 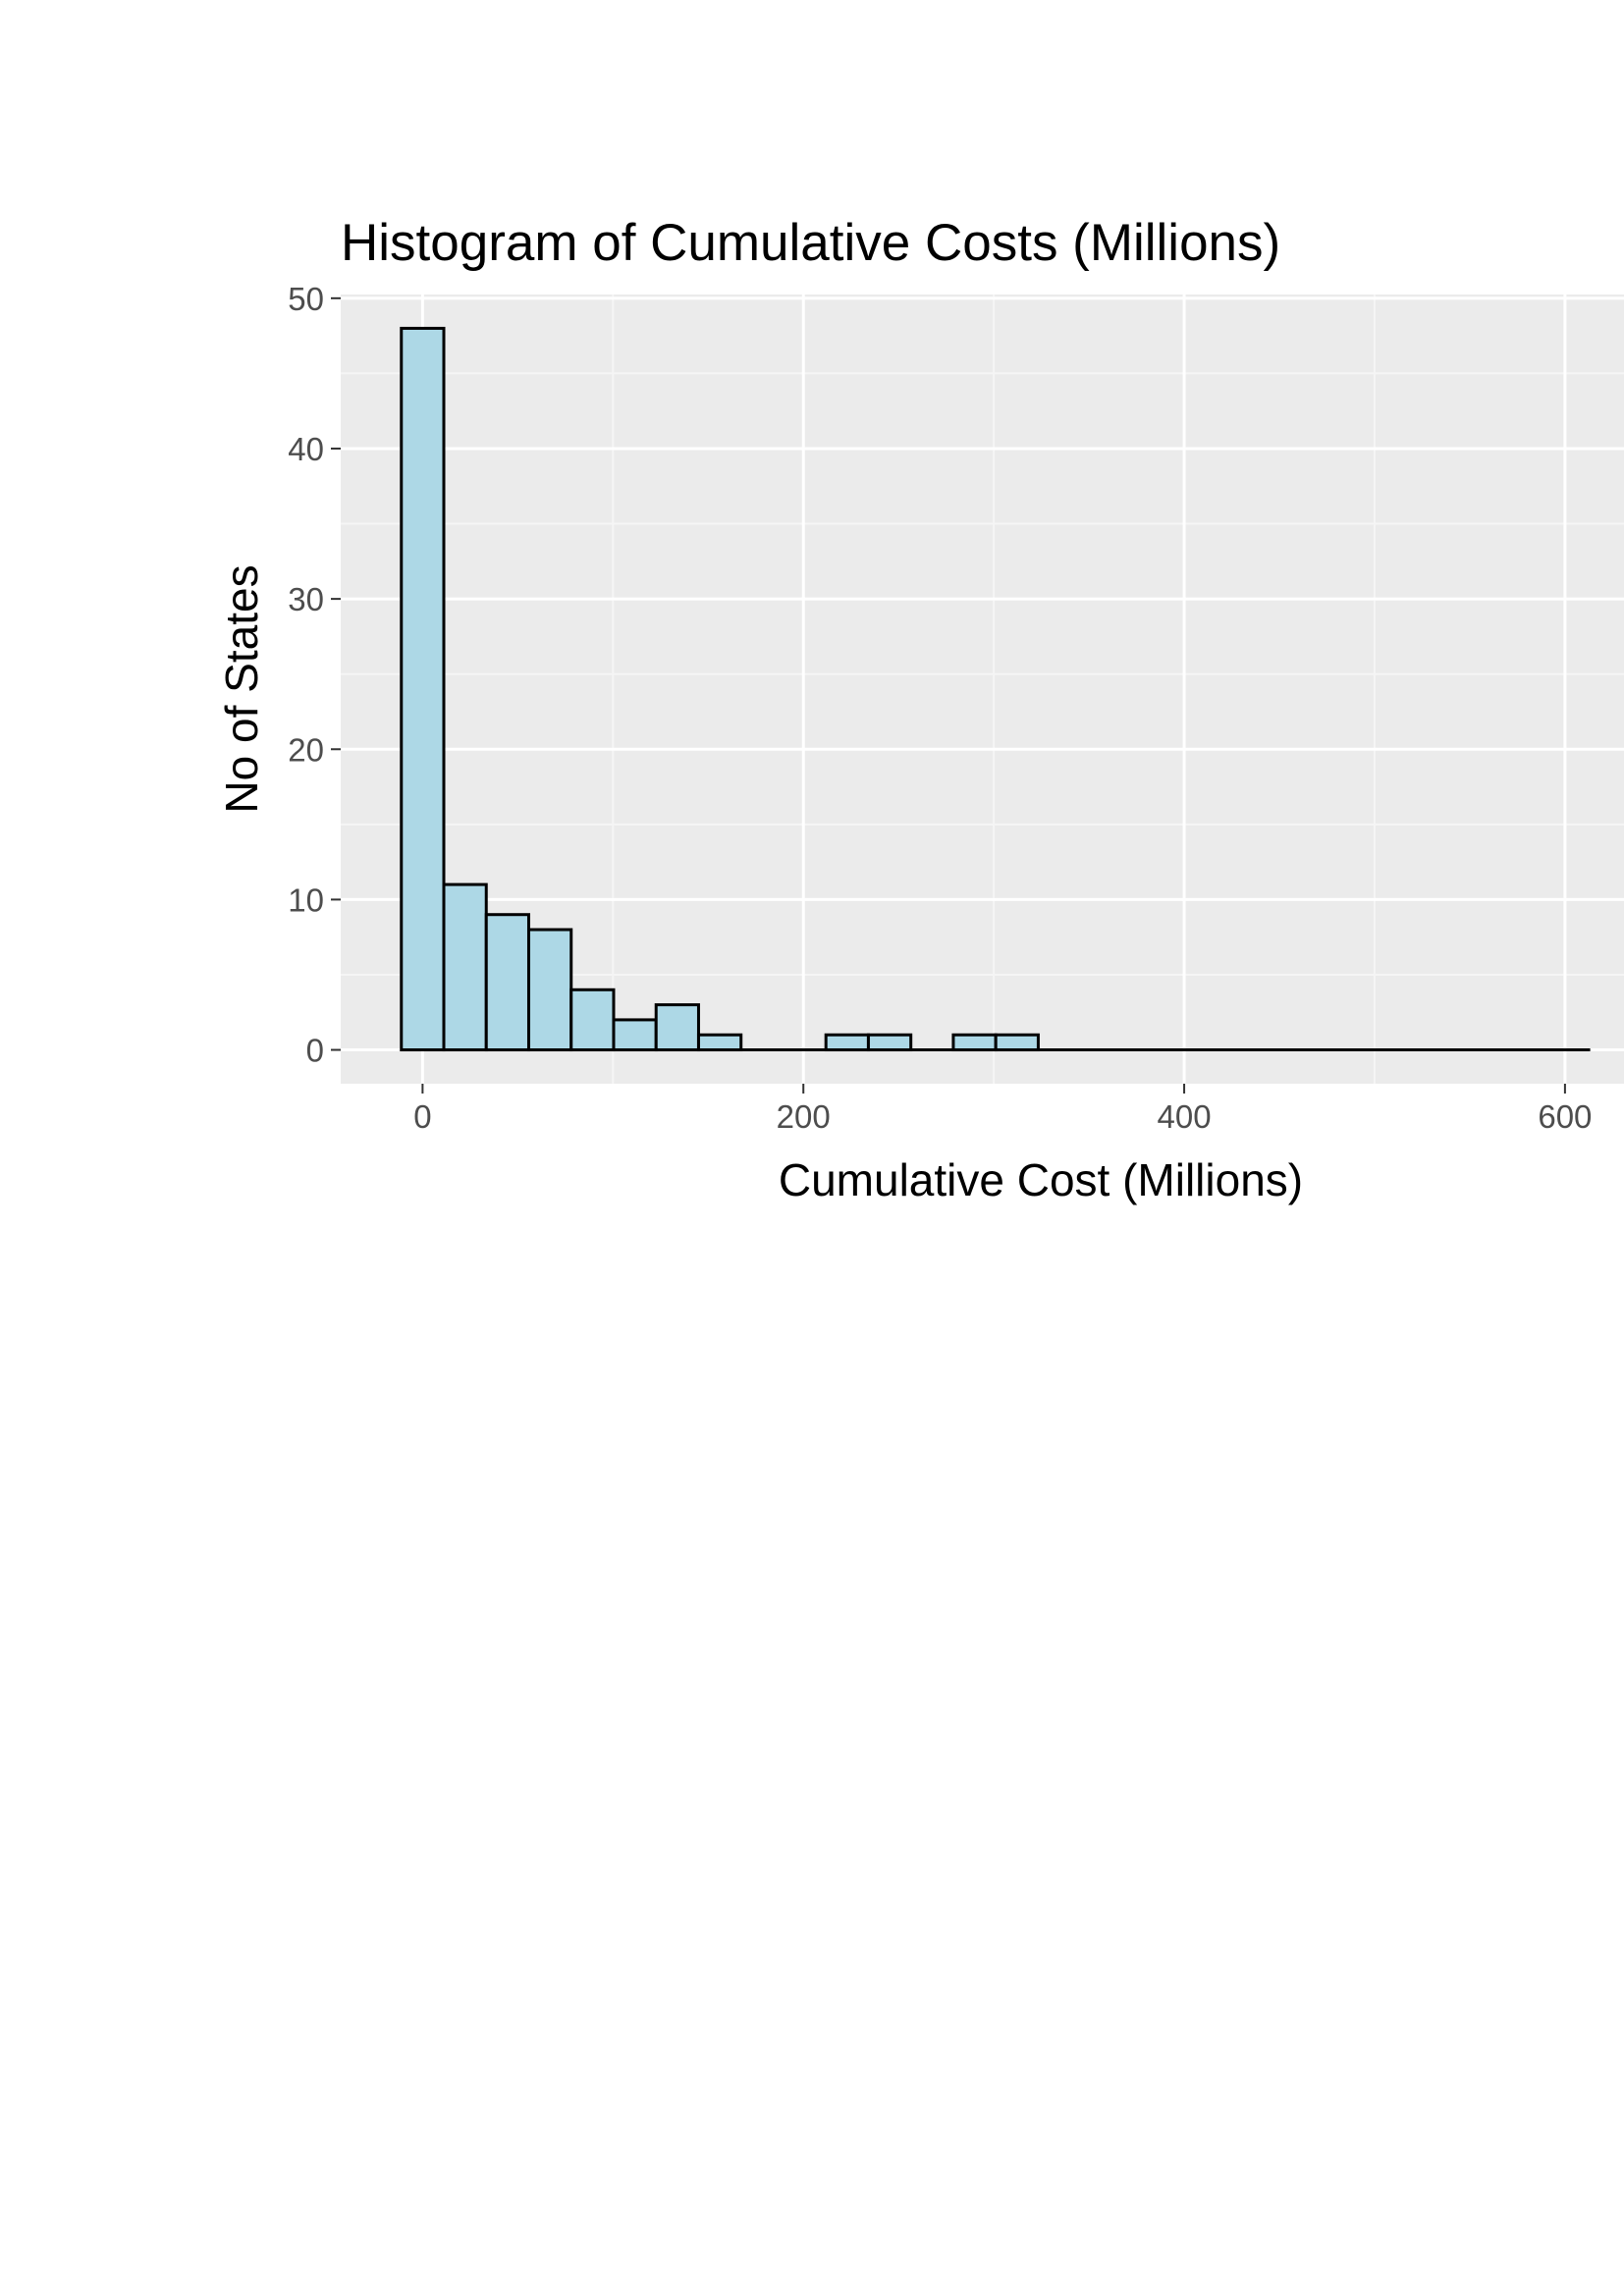 What do you see at coordinates (314, 675) in the screenshot?
I see `y-axis: 0 10 20 30 40 50` at bounding box center [314, 675].